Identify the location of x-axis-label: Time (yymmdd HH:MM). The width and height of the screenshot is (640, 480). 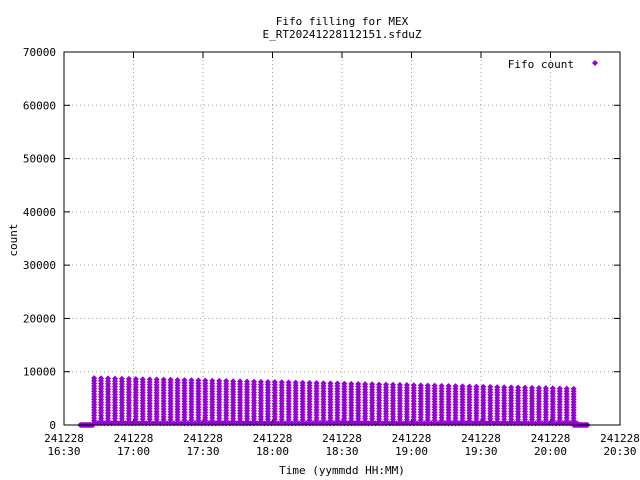
(342, 470).